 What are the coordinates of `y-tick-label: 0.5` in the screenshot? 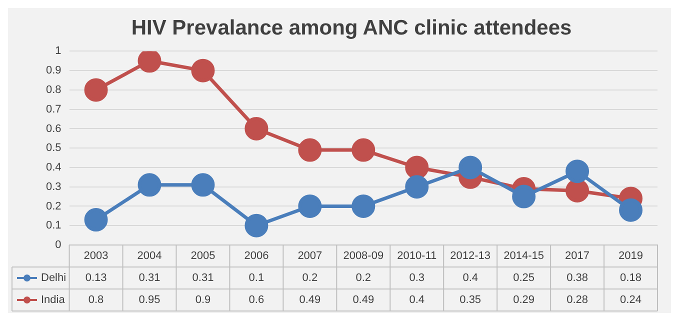 It's located at (54, 148).